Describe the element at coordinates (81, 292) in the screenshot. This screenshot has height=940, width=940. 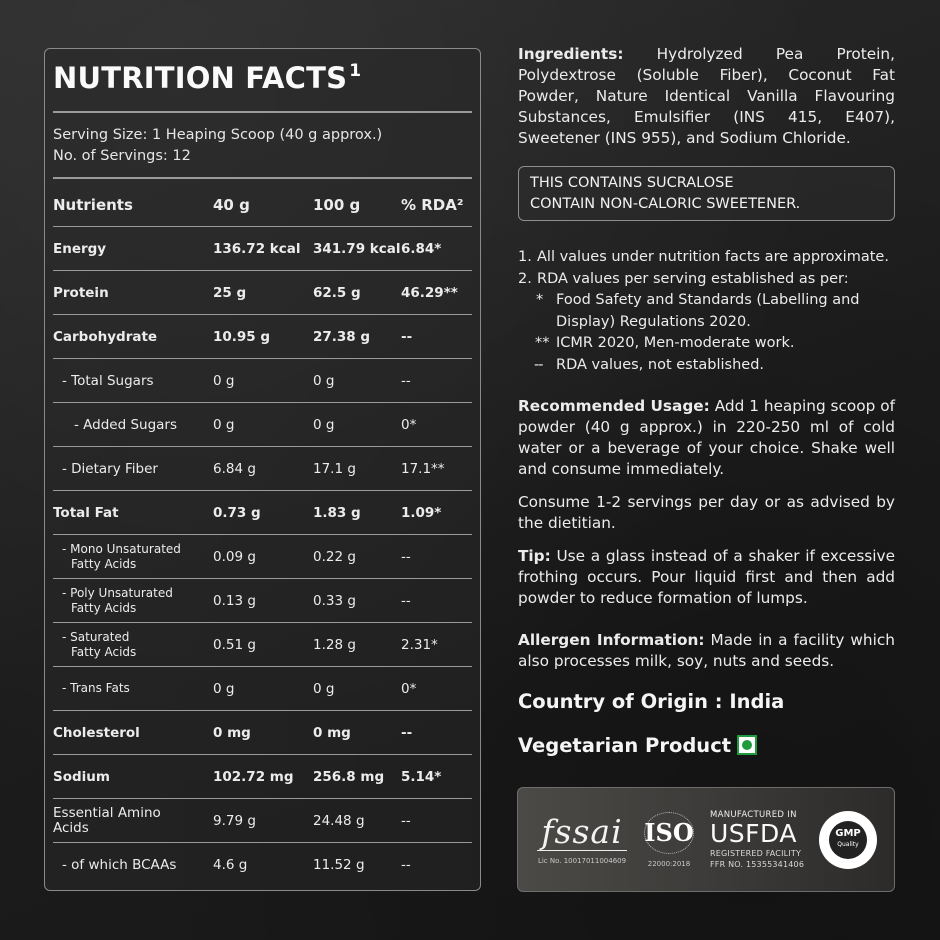
I see `nutrient-name: Protein` at that location.